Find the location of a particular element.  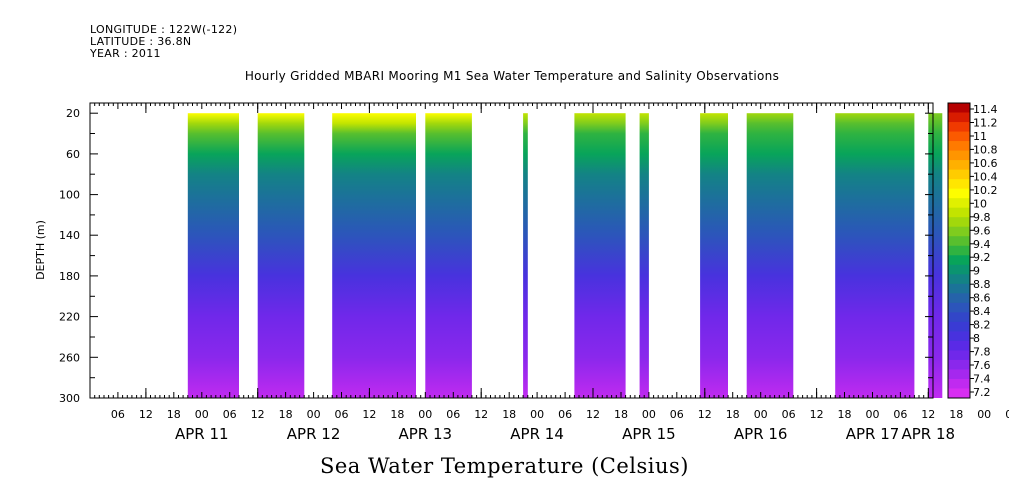

colorbar-frame is located at coordinates (959, 250).